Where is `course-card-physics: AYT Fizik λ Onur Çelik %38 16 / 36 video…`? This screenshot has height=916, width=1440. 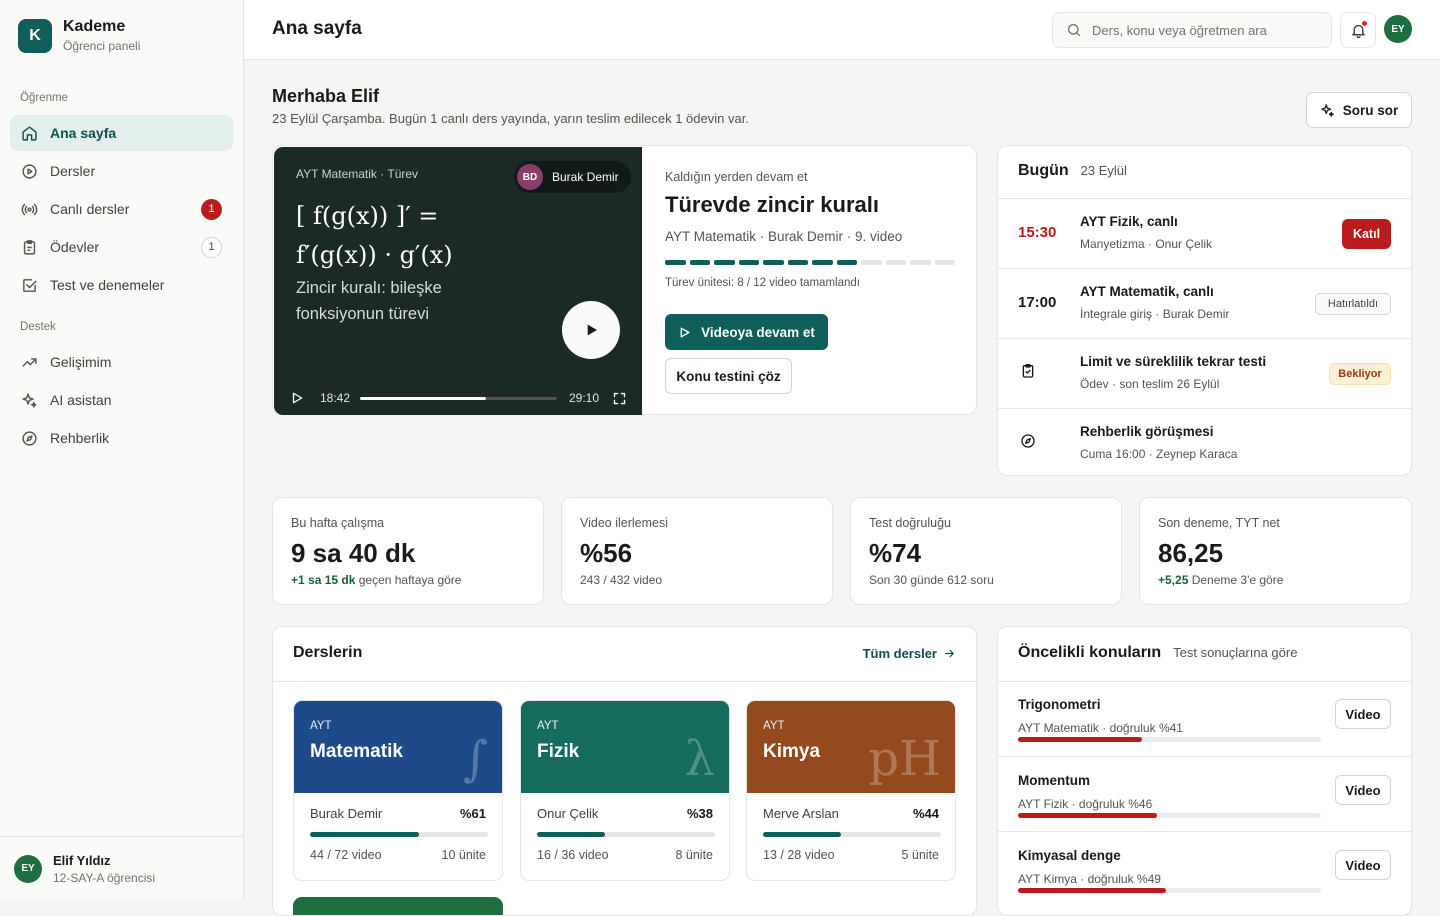 course-card-physics: AYT Fizik λ Onur Çelik %38 16 / 36 video… is located at coordinates (625, 790).